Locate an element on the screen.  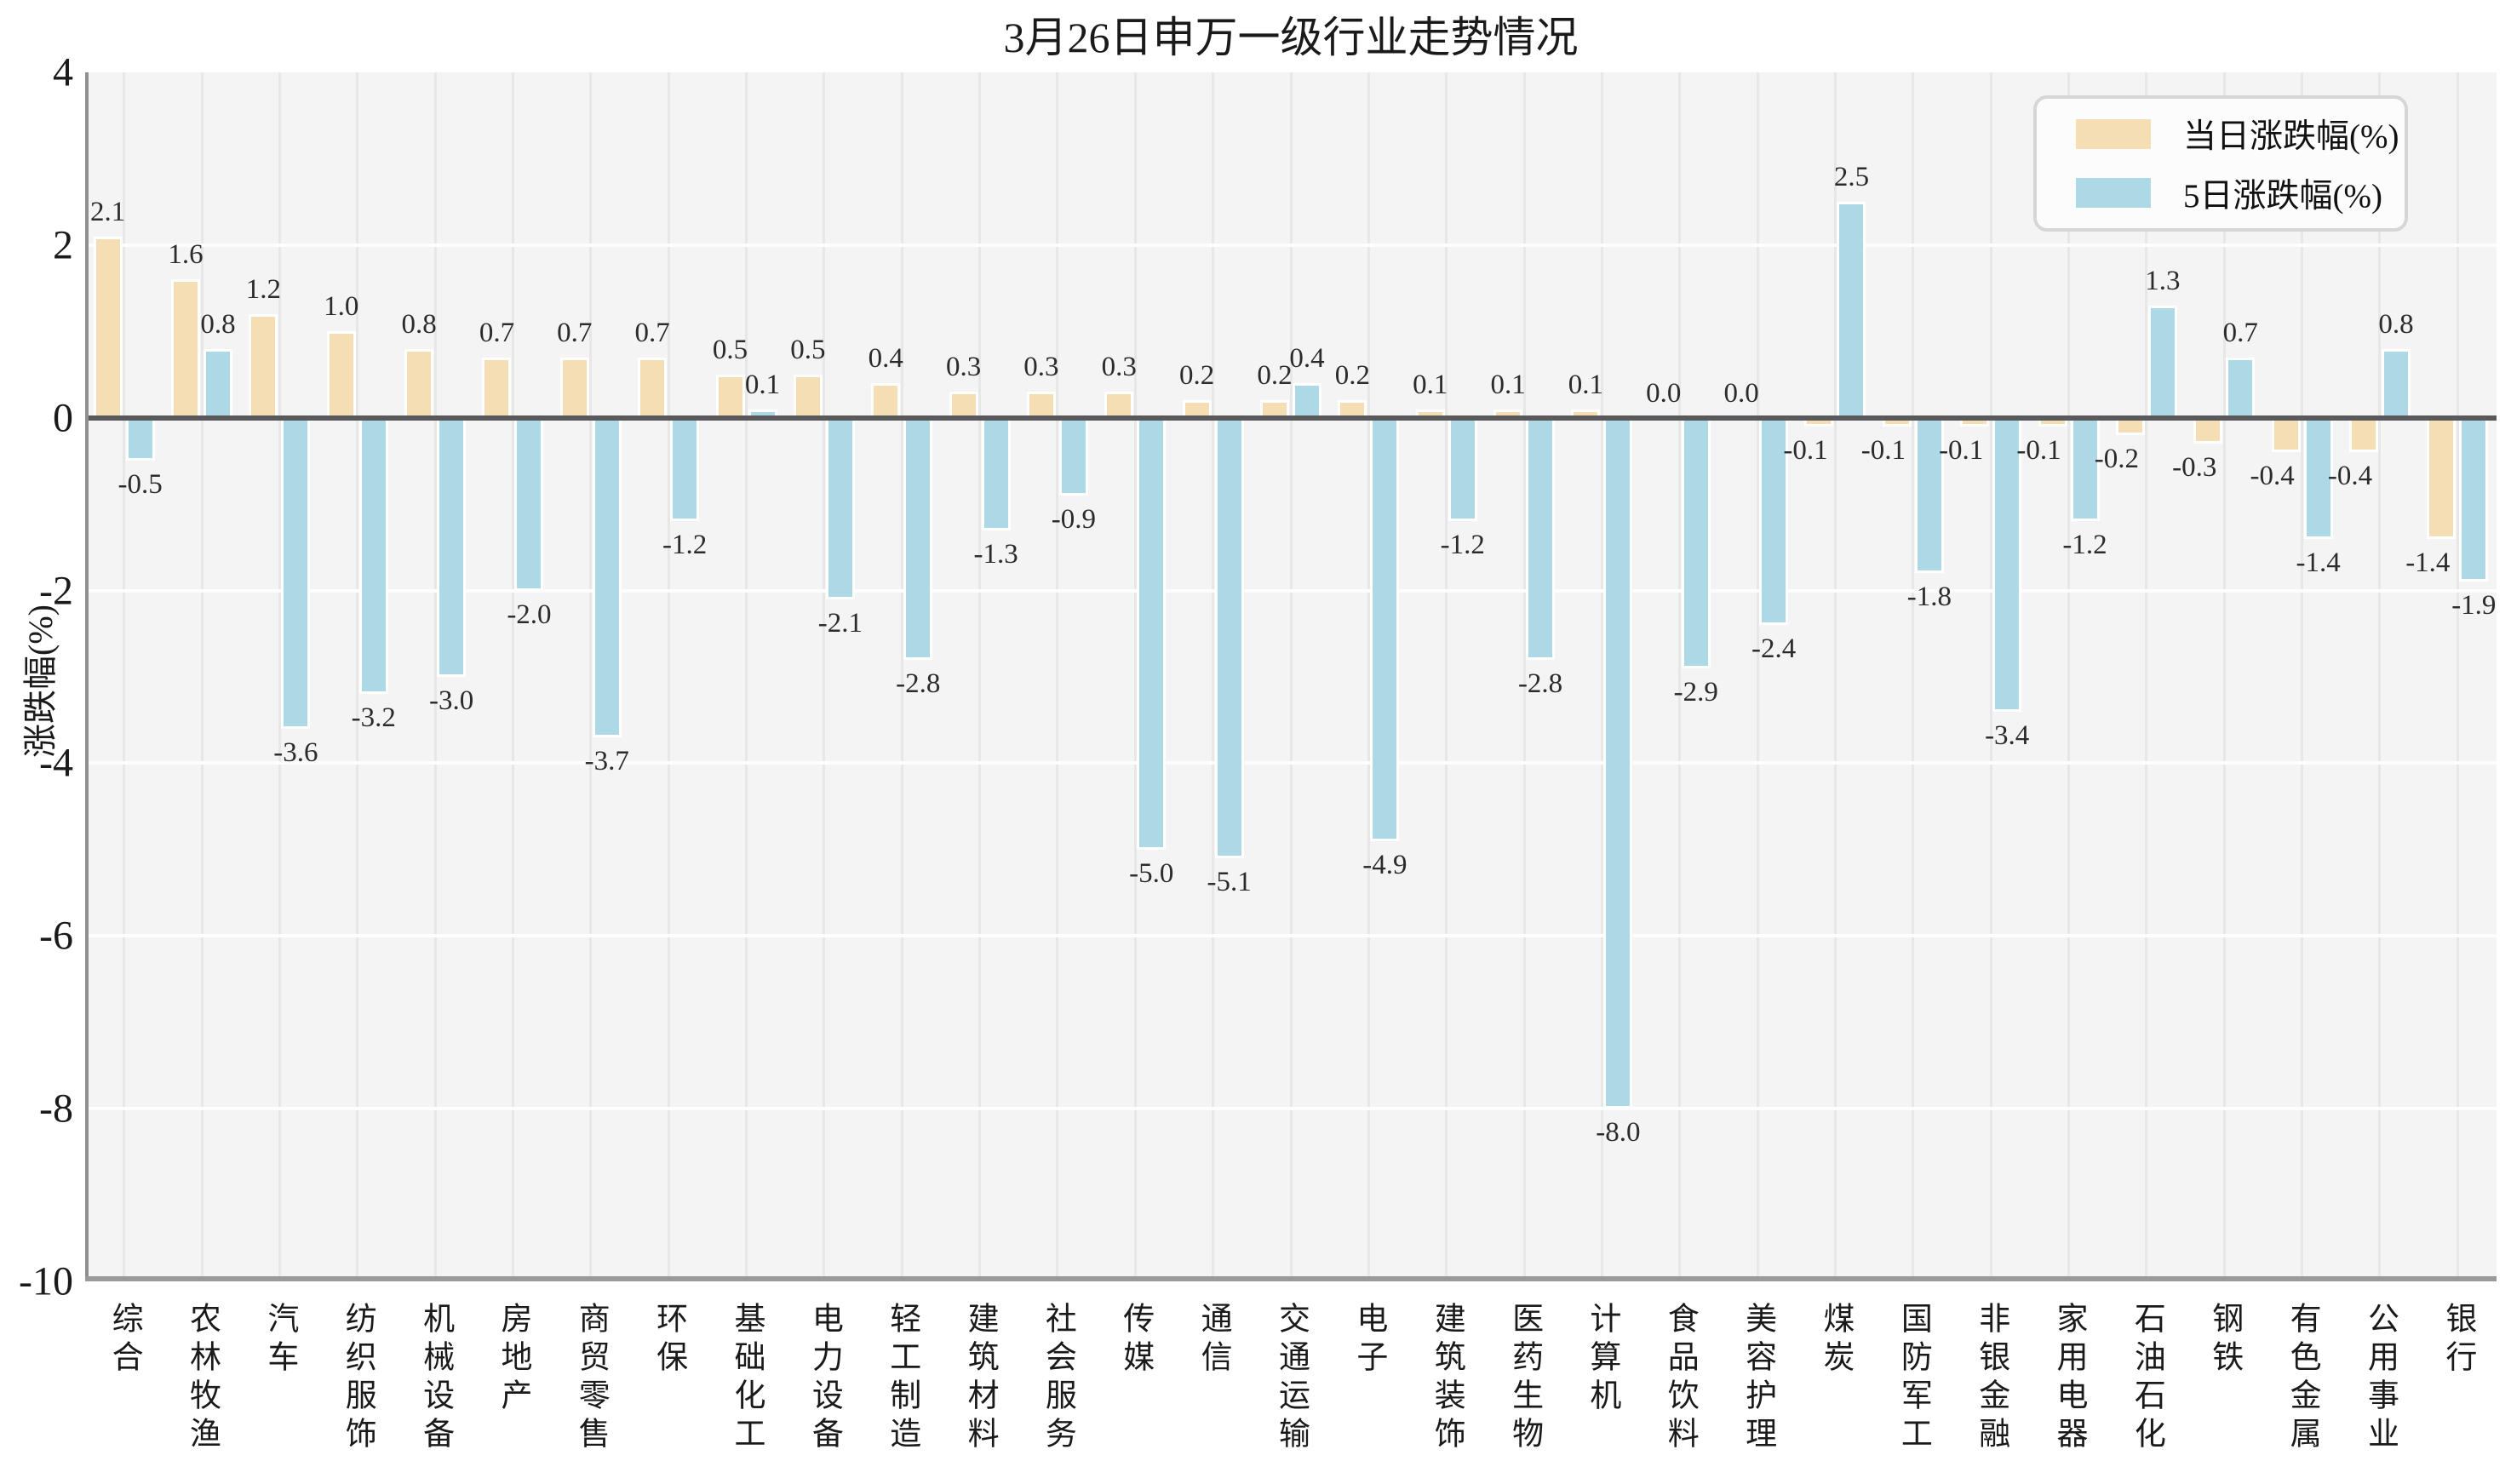
value-label-5day: -3.6 is located at coordinates (295, 752).